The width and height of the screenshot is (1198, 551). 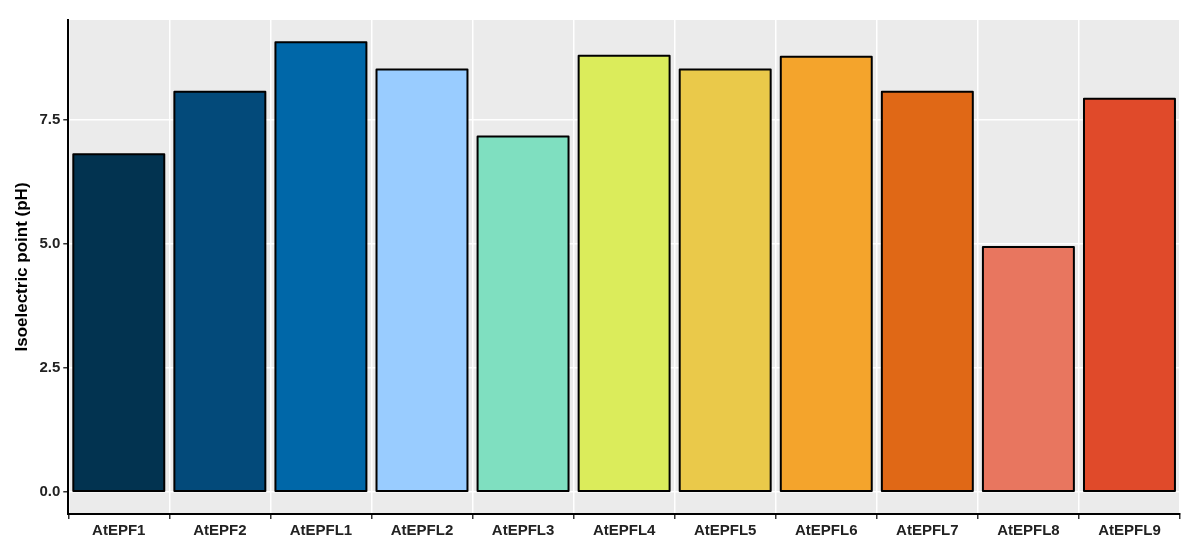 What do you see at coordinates (50, 490) in the screenshot?
I see `y-tick-label: 0.0` at bounding box center [50, 490].